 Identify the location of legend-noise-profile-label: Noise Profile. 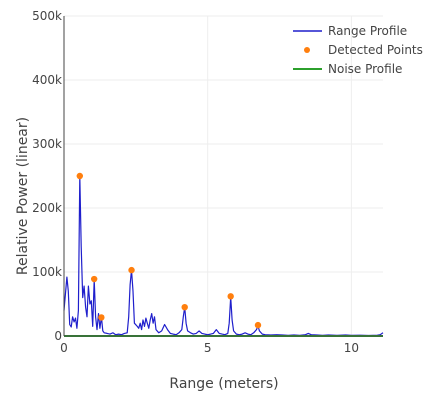
(365, 69).